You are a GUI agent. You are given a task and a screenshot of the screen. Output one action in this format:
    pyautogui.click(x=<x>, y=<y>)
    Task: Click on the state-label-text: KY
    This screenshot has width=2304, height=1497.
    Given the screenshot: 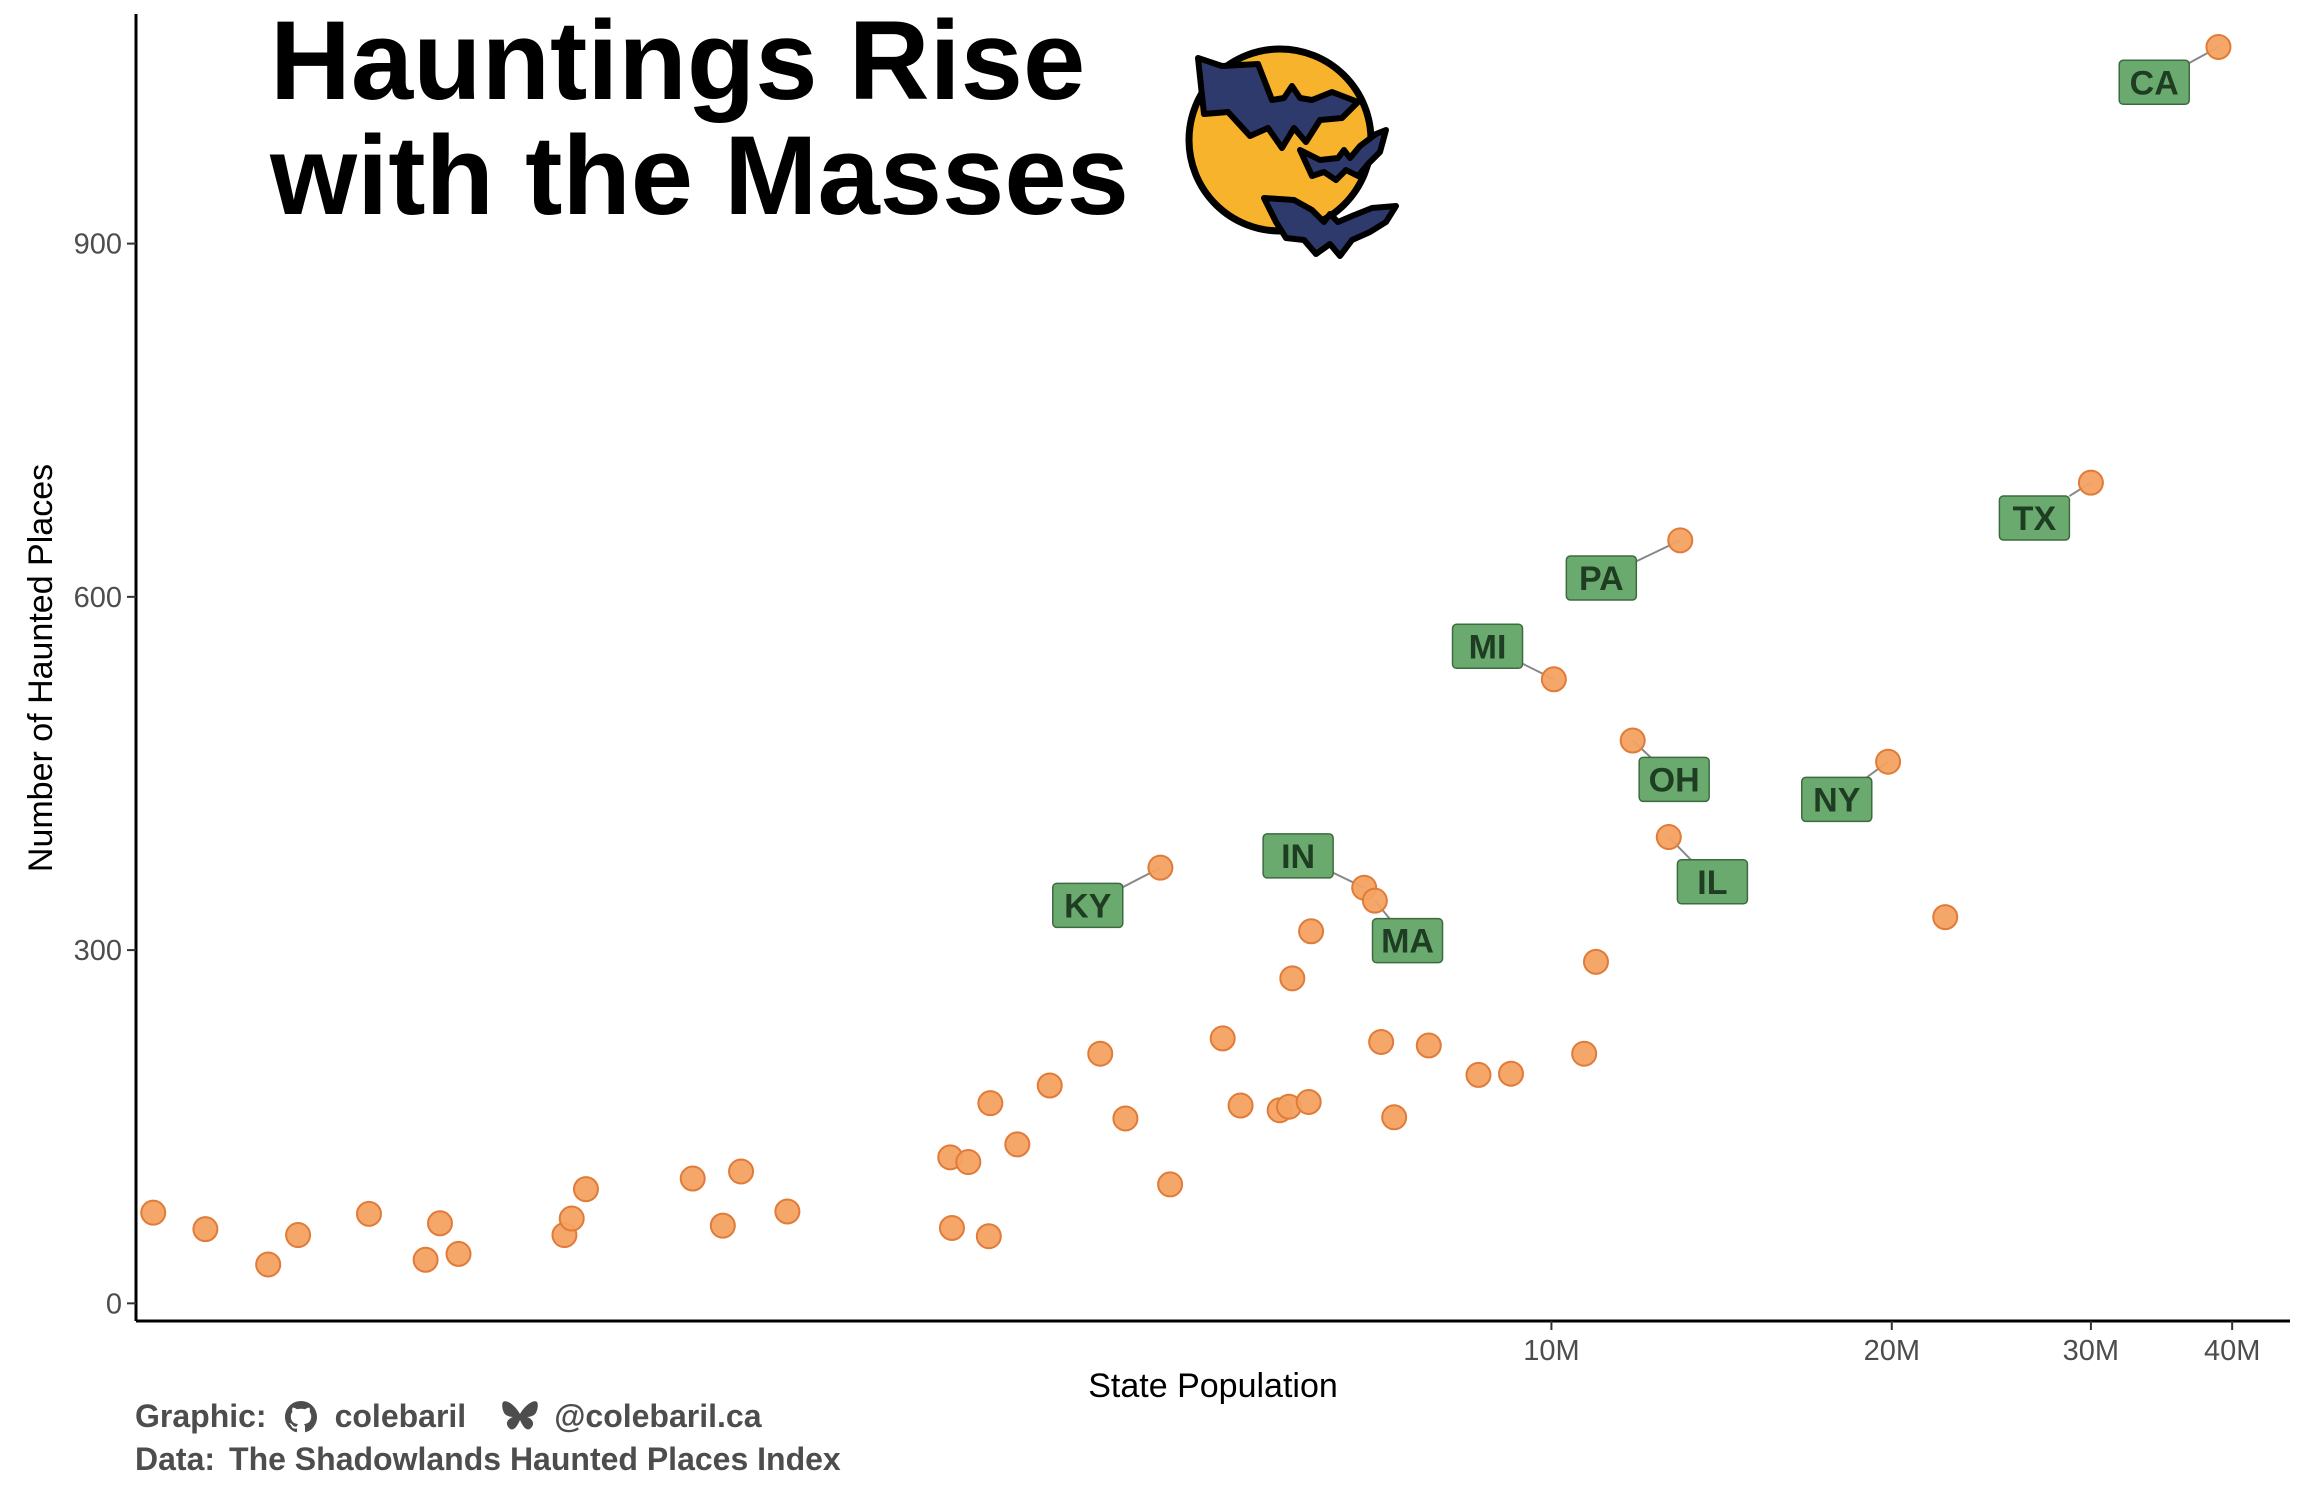 What is the action you would take?
    pyautogui.click(x=1088, y=906)
    